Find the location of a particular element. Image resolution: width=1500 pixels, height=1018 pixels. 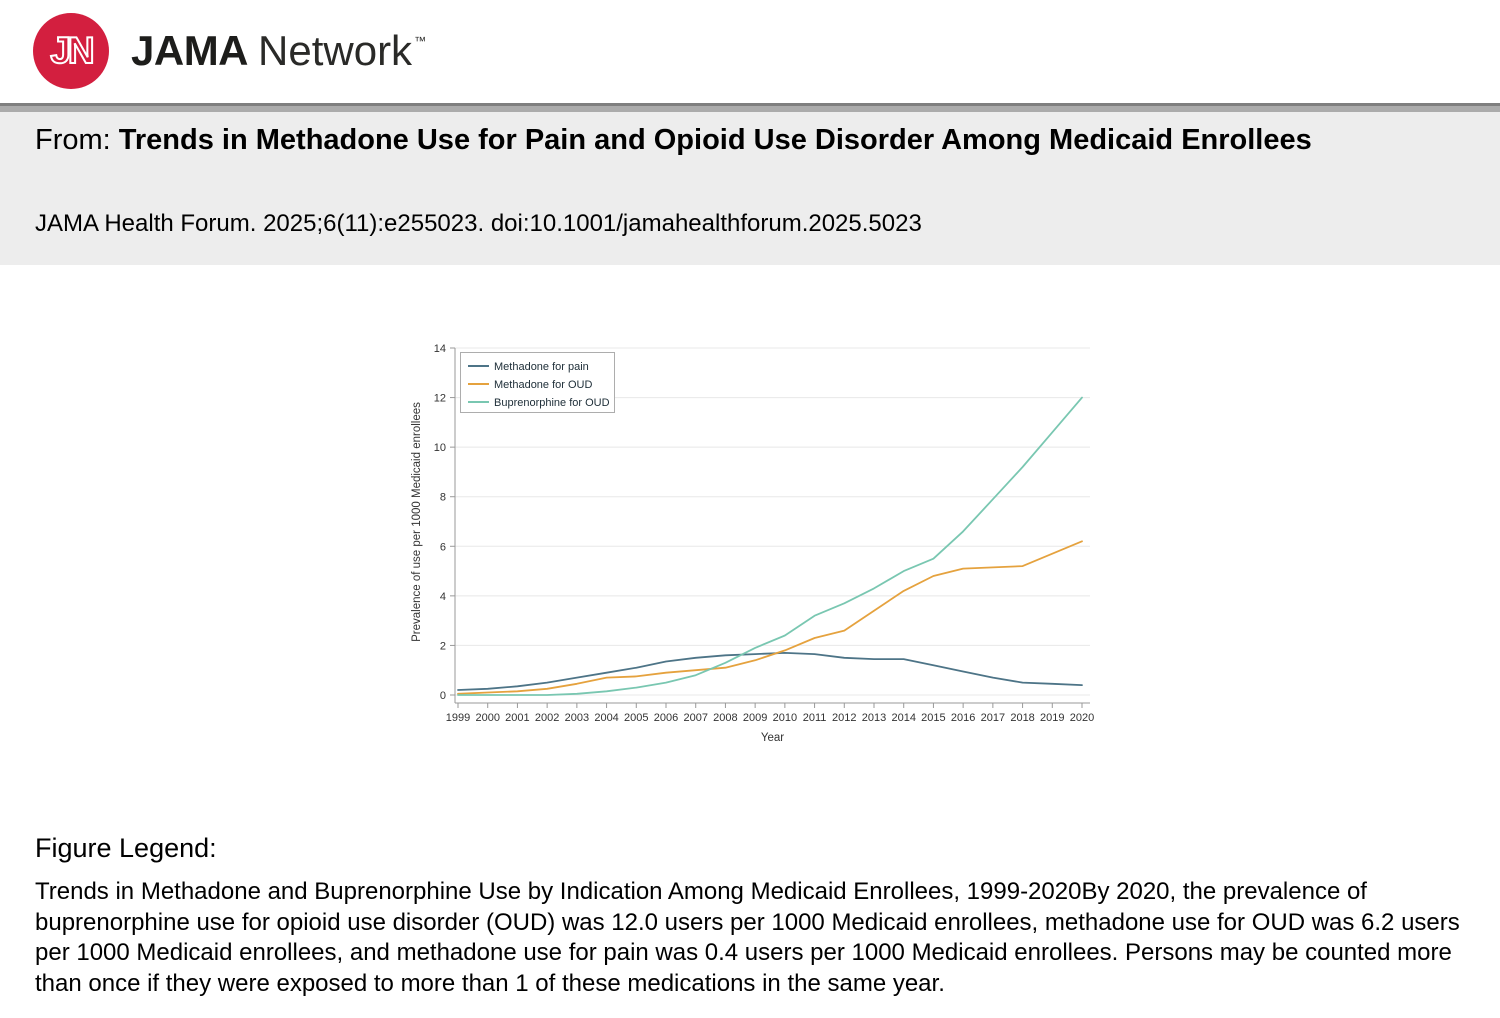

svg-text: 2013 is located at coordinates (874, 718).